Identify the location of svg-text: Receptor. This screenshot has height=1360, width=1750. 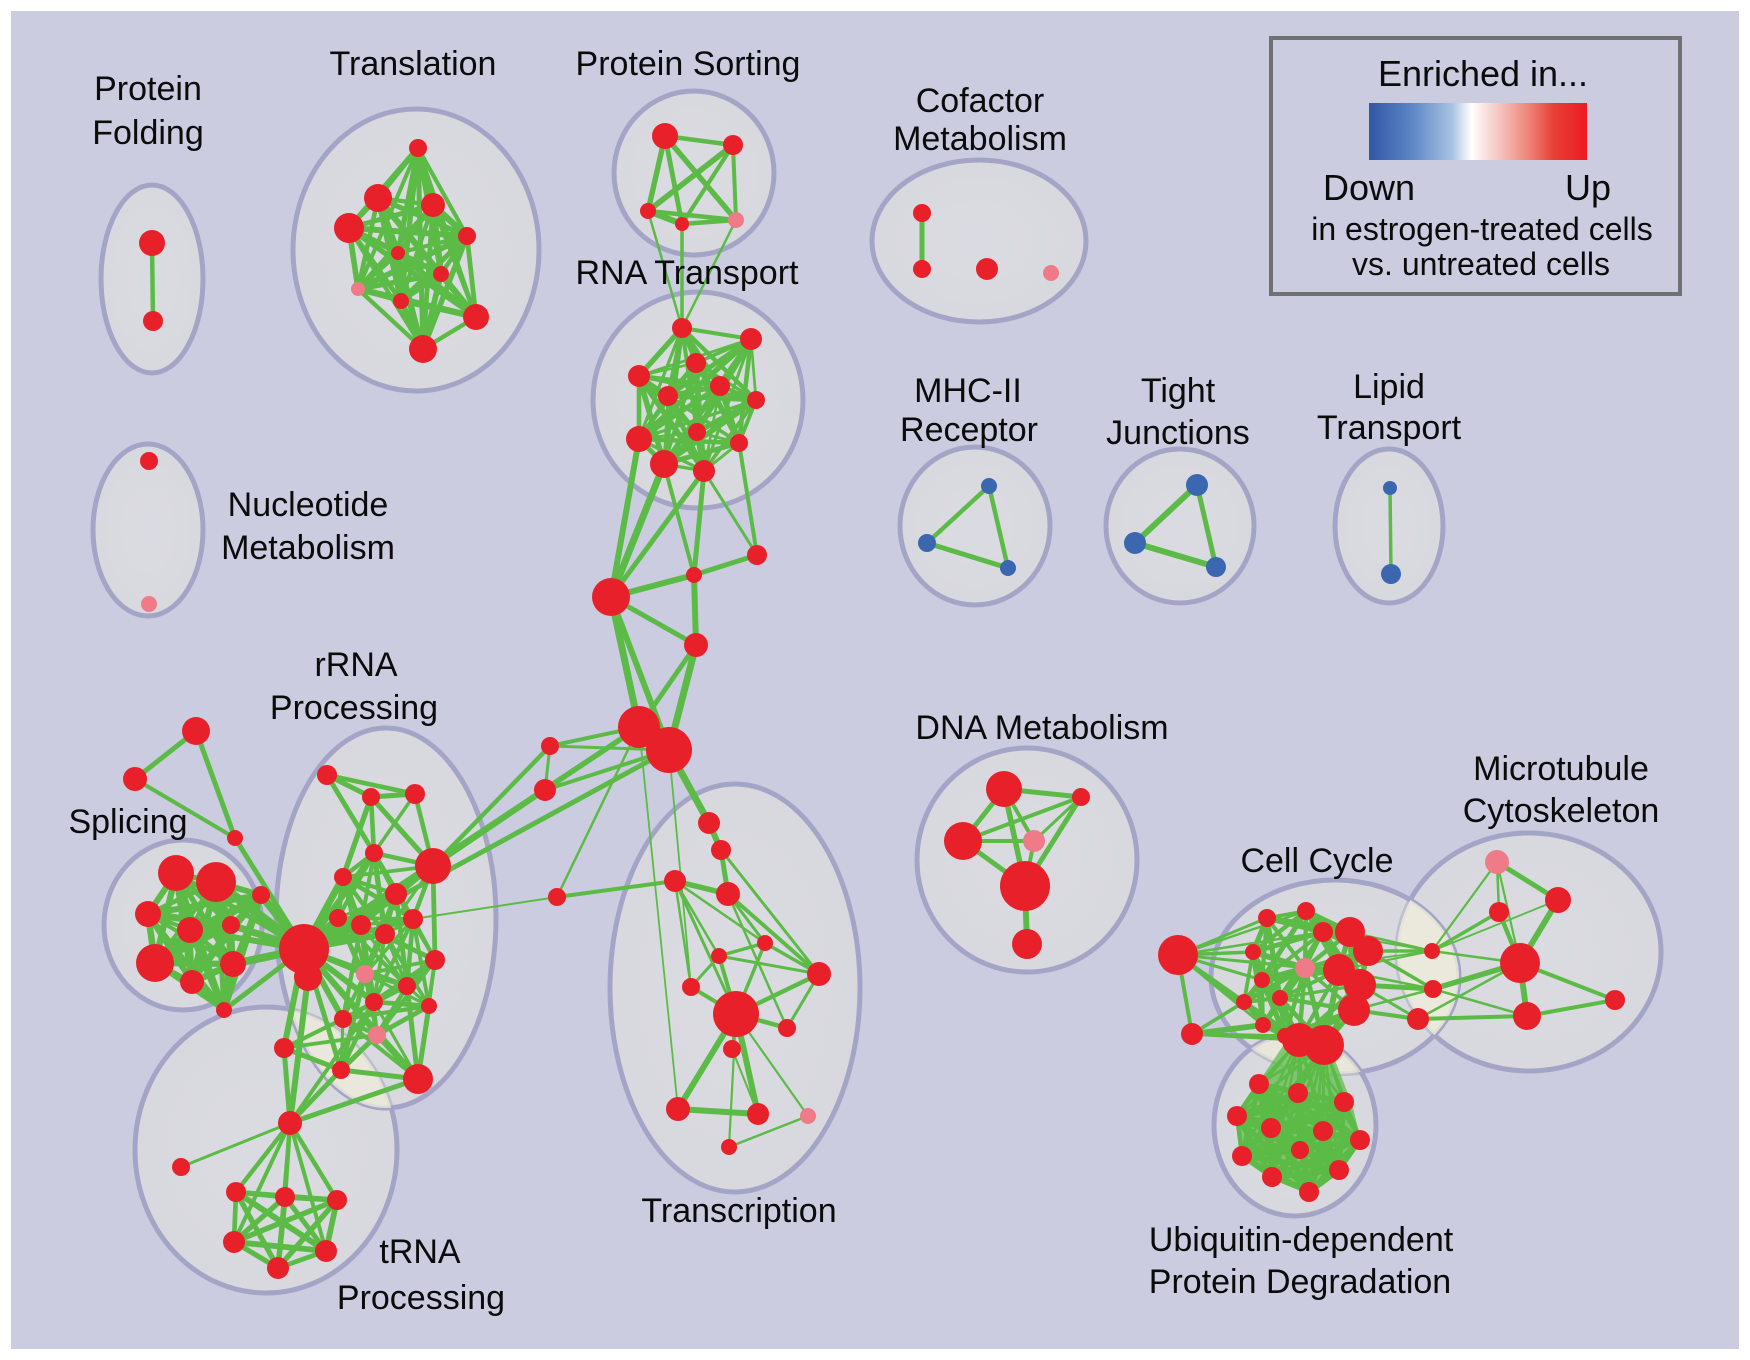
(969, 430).